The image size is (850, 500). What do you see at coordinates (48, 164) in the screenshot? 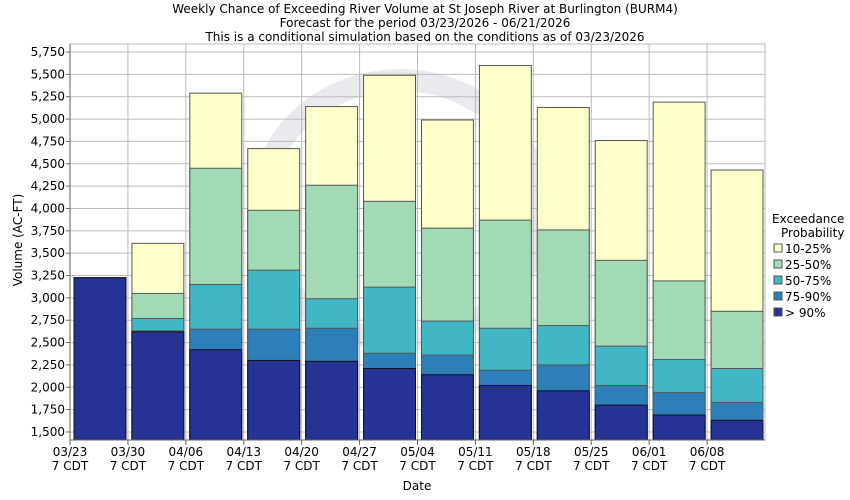
I see `y-tick-label: 4,500` at bounding box center [48, 164].